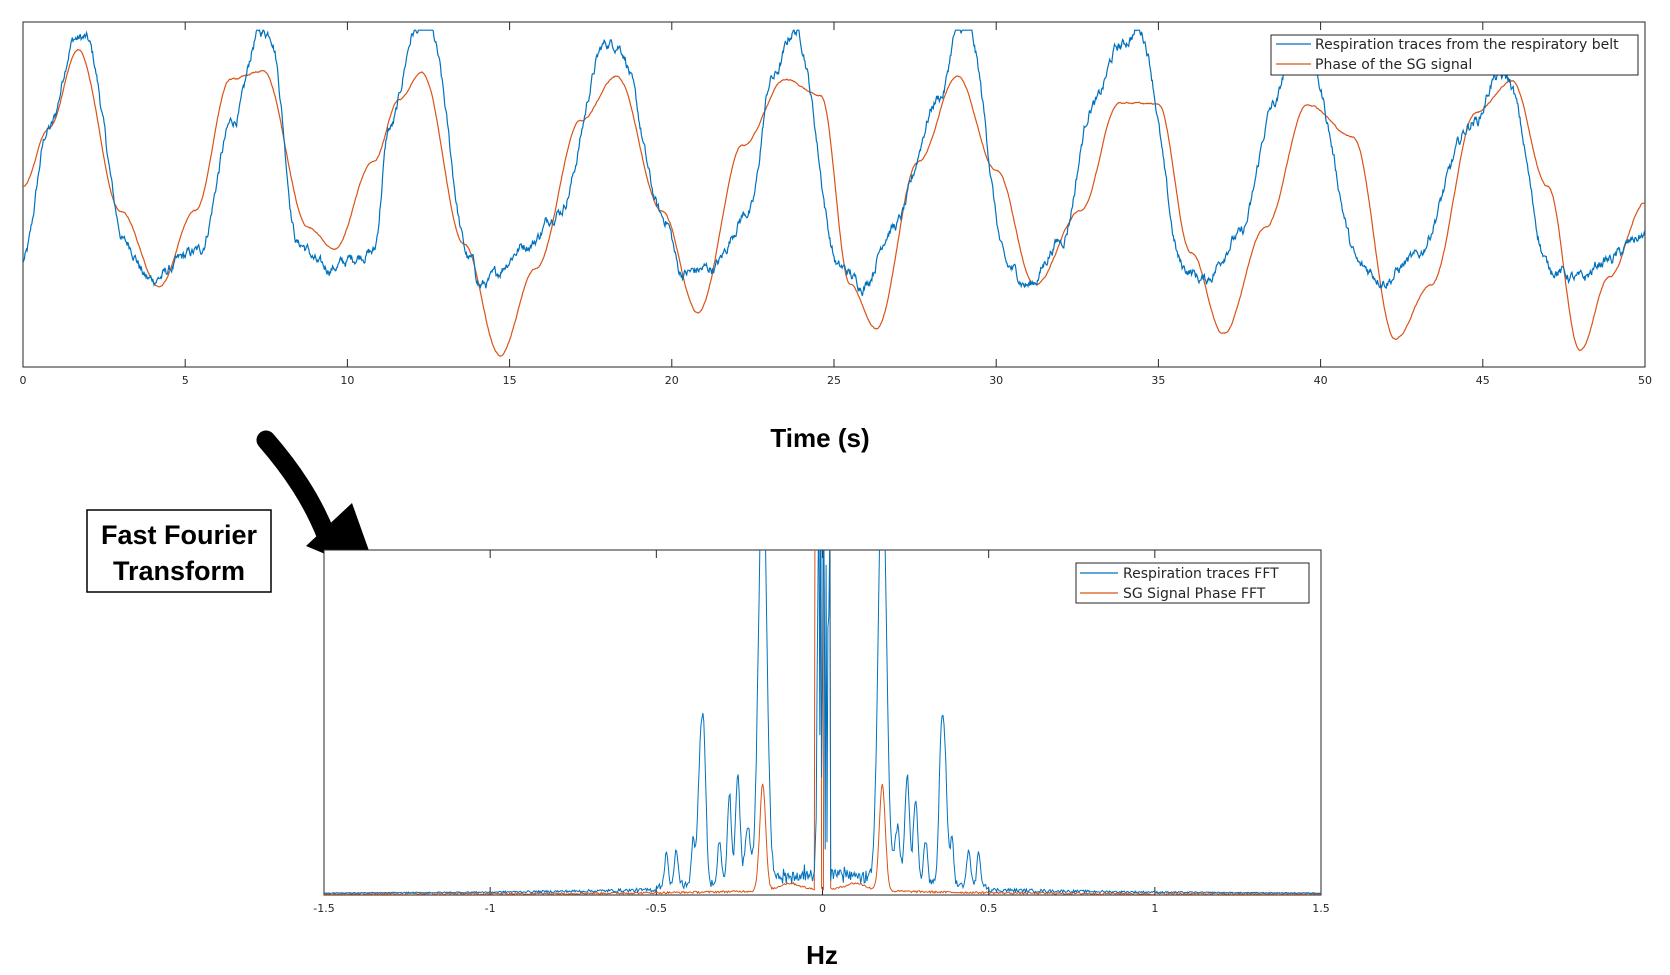 The image size is (1670, 975). What do you see at coordinates (1154, 908) in the screenshot?
I see `frequency-chart-tick-label: 1` at bounding box center [1154, 908].